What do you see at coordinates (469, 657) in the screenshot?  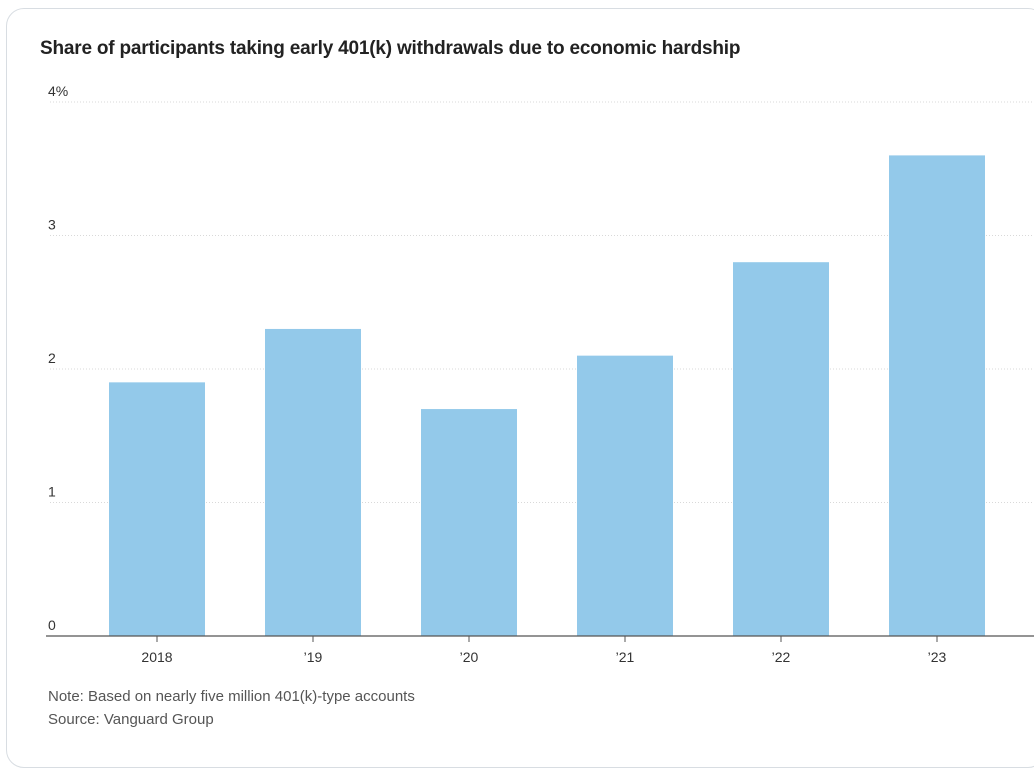 I see `x-tick-label: ’20` at bounding box center [469, 657].